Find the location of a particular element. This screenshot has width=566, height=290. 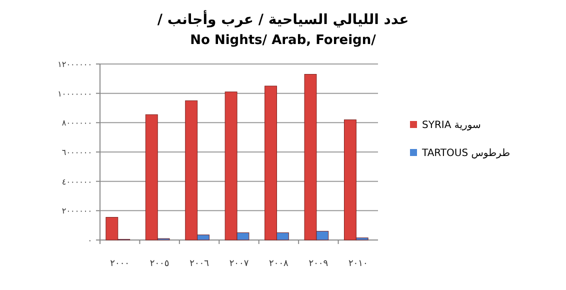

xtick: ٢٠٠٩ is located at coordinates (318, 264).